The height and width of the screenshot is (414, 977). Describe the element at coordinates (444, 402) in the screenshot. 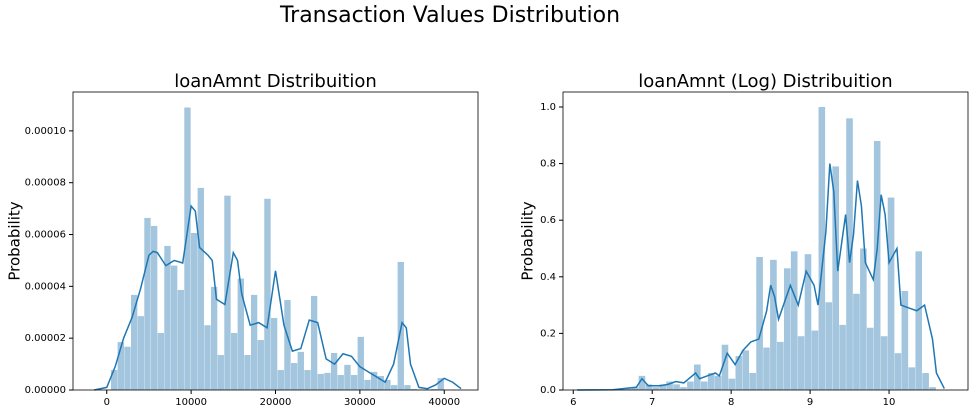

I see `x-tick-label: 40000` at that location.